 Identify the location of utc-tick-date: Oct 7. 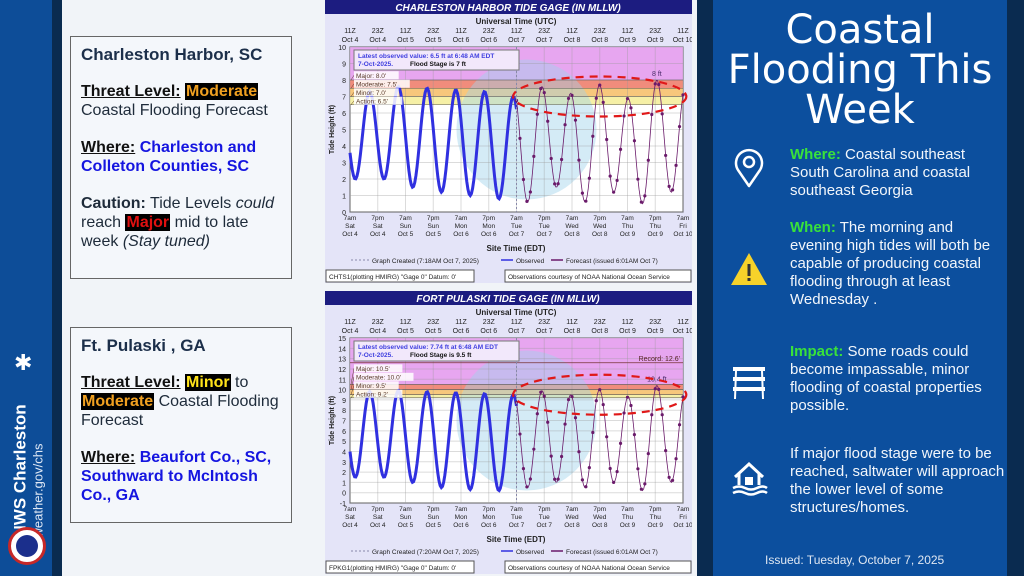
(544, 40).